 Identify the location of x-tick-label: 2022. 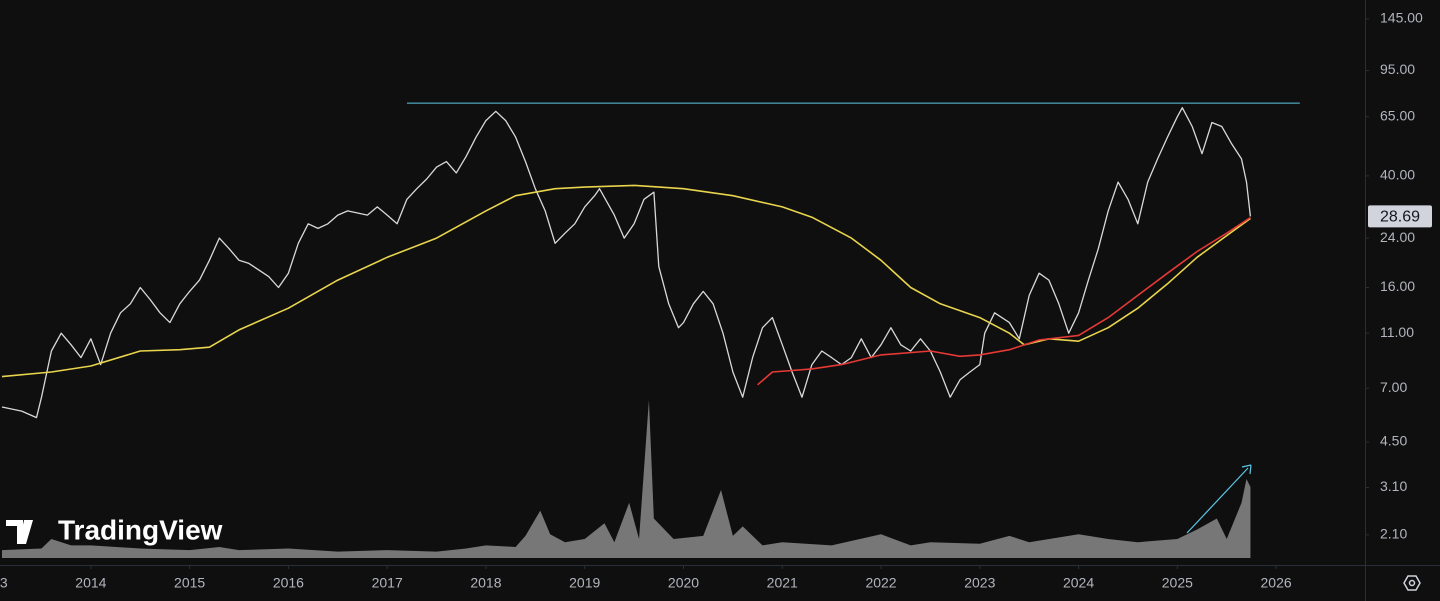
(880, 583).